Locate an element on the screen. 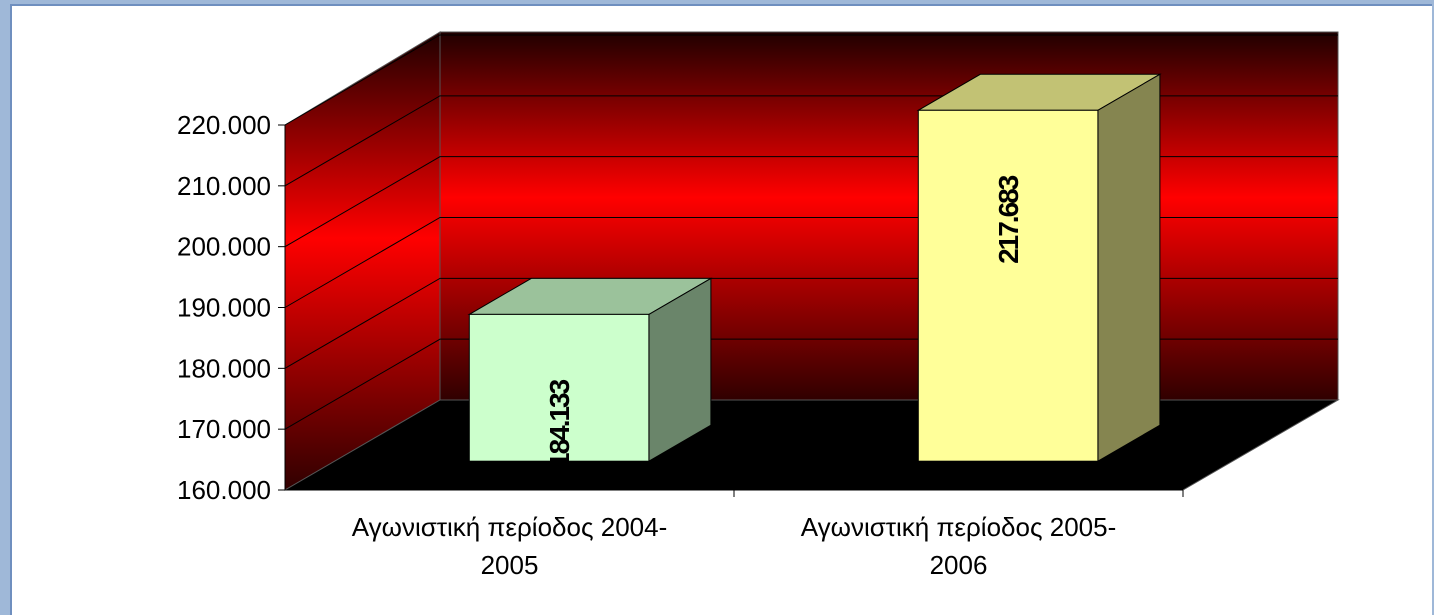 This screenshot has height=615, width=1434. data-label: 184.133 is located at coordinates (559, 423).